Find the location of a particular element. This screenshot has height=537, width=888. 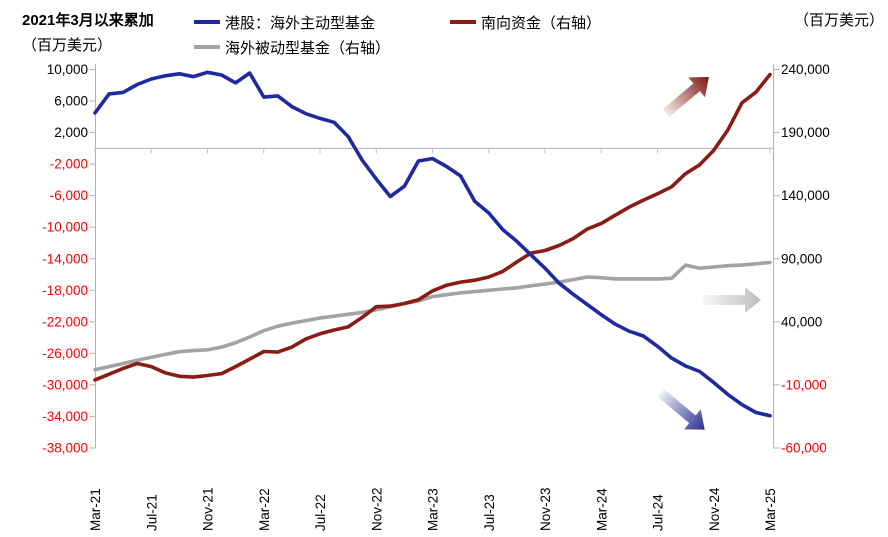

chart-title: 2021年3月以来累加 is located at coordinates (88, 20).